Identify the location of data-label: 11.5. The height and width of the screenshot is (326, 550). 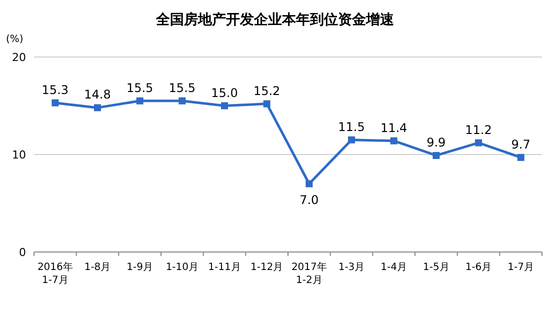
(351, 127).